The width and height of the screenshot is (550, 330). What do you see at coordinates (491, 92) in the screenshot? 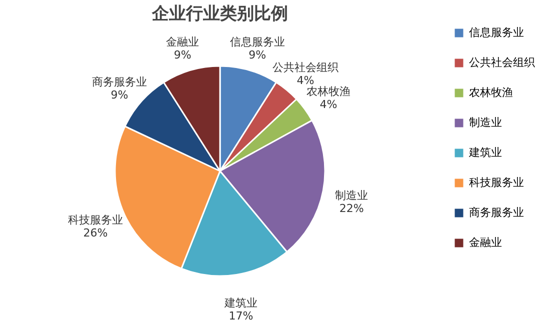
I see `legend-label: 农林牧渔` at bounding box center [491, 92].